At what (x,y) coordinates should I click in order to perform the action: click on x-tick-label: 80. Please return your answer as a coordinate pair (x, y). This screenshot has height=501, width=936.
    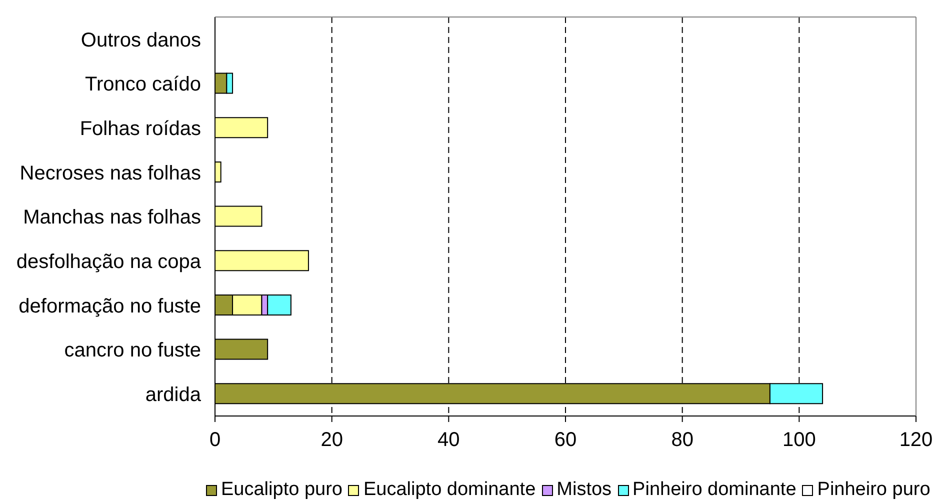
    Looking at the image, I should click on (682, 440).